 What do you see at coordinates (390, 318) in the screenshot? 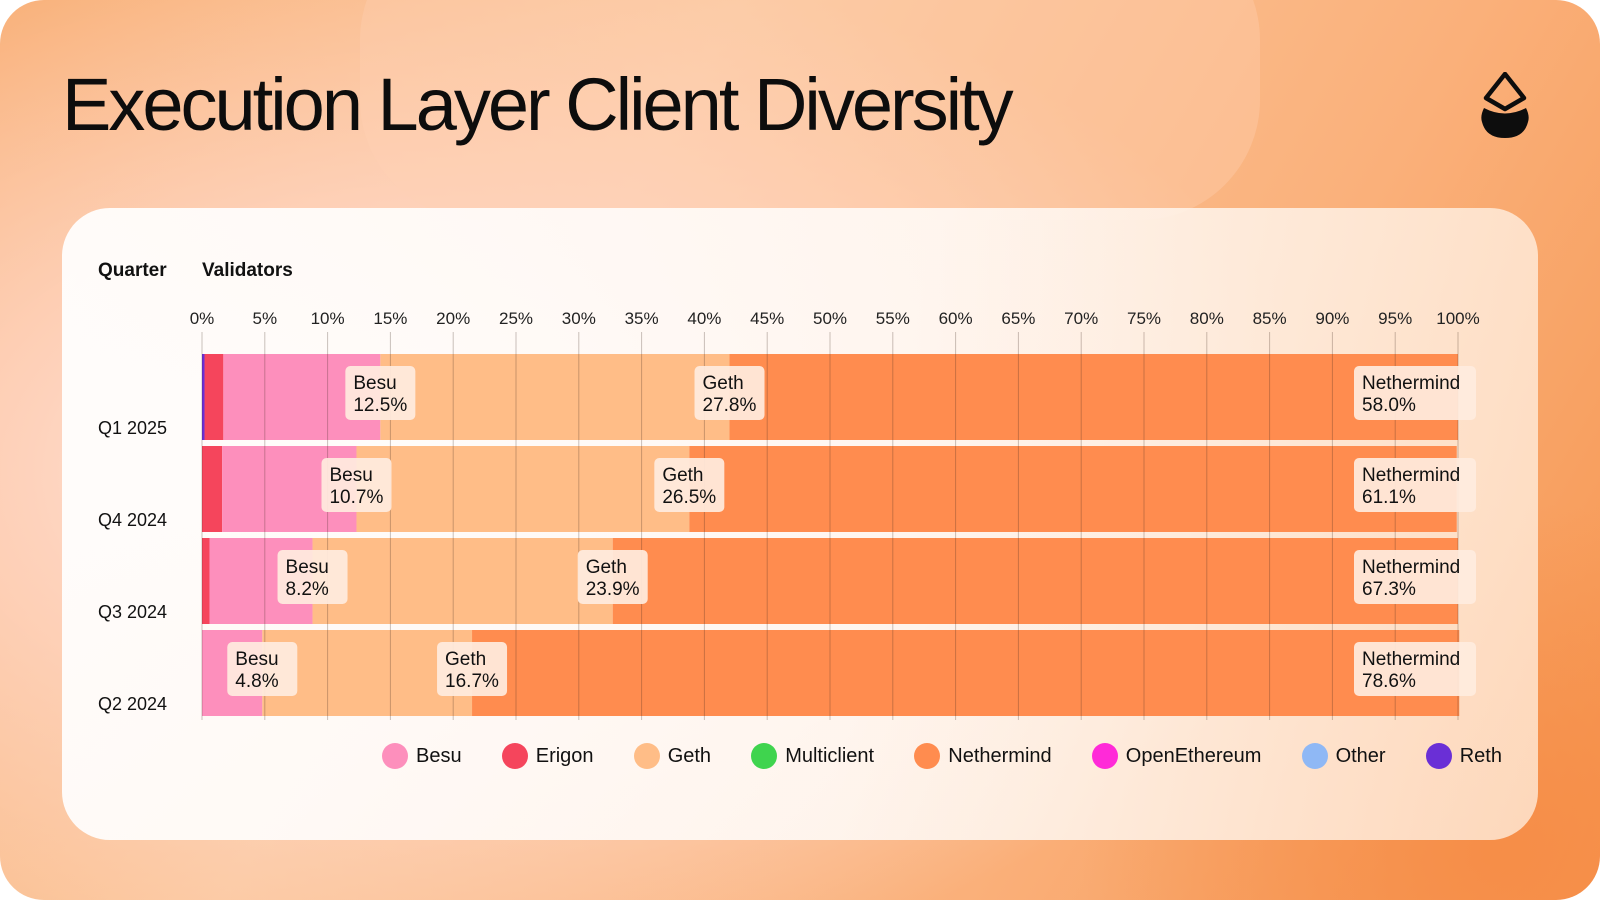
I see `x-tick-label: 15%` at bounding box center [390, 318].